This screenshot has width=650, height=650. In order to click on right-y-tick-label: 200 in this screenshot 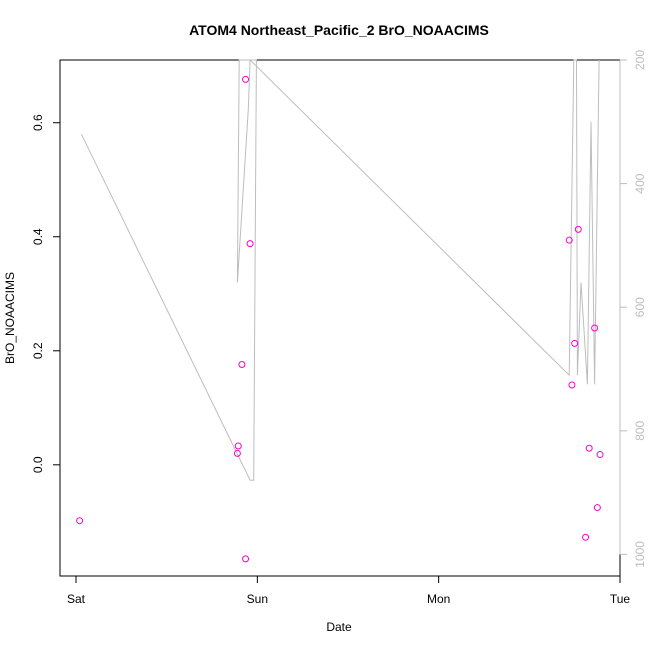, I will do `click(640, 60)`.